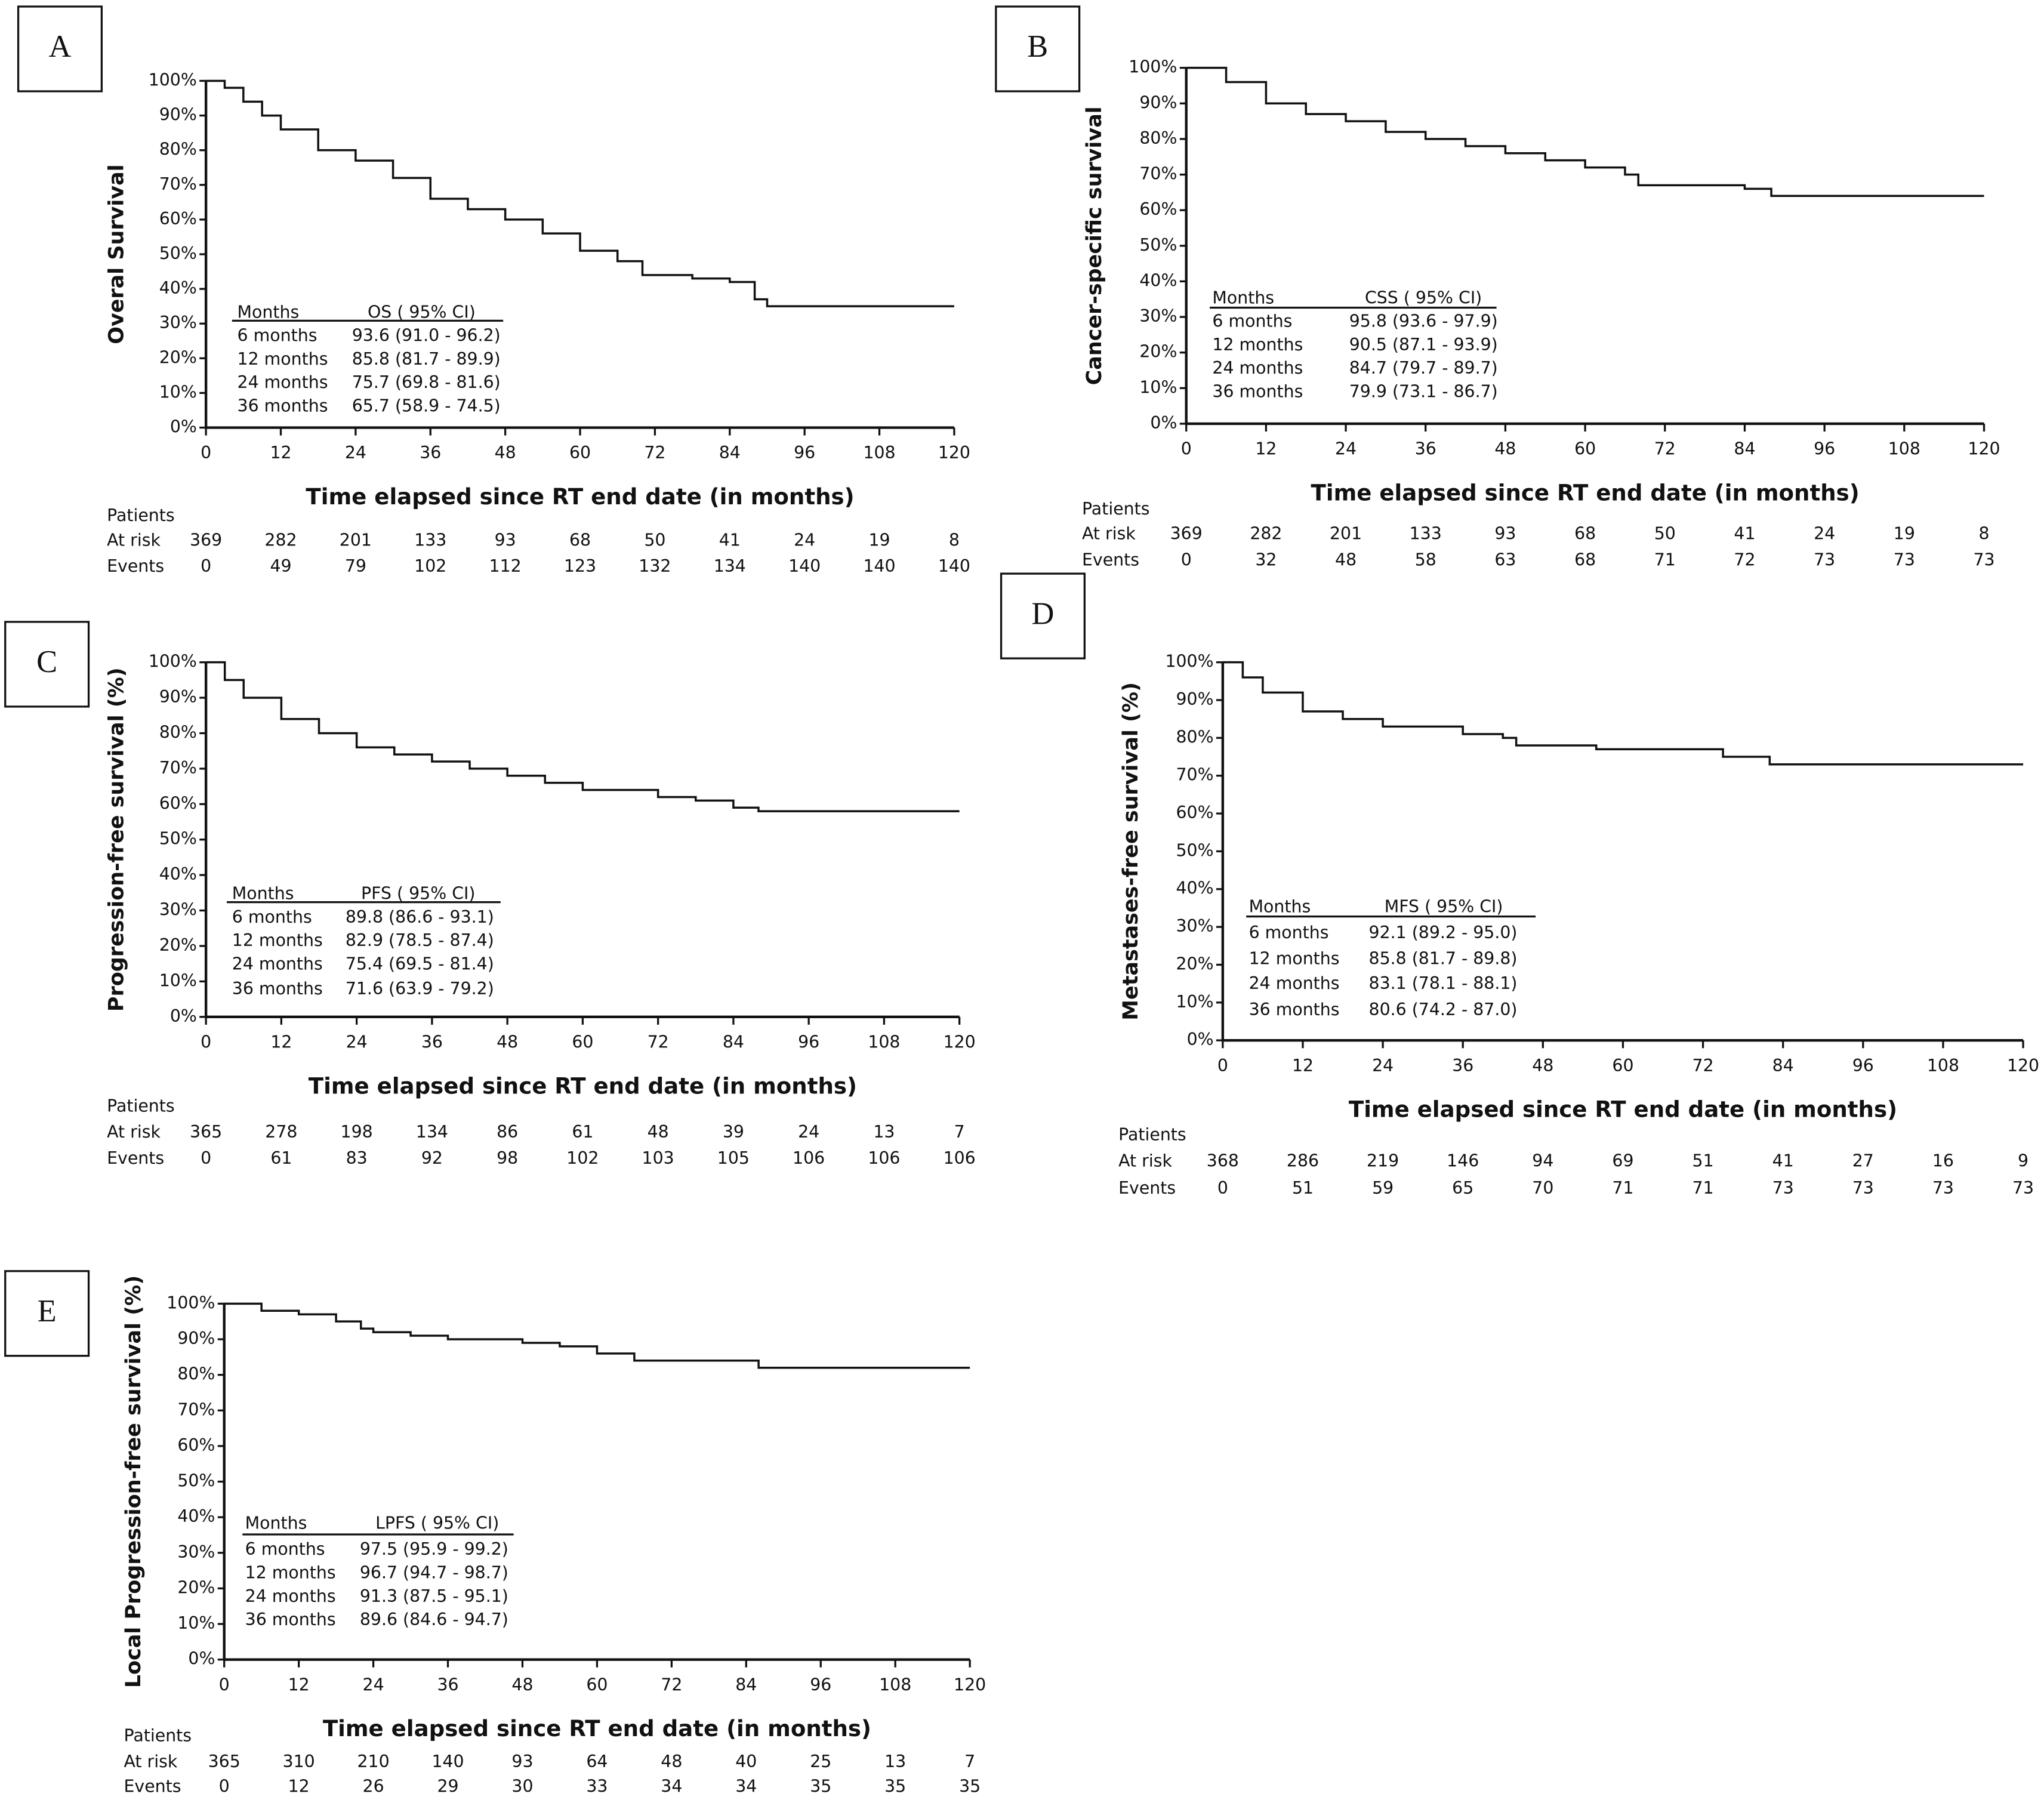 This screenshot has height=1803, width=2044. I want to click on risk-value: 133, so click(1426, 534).